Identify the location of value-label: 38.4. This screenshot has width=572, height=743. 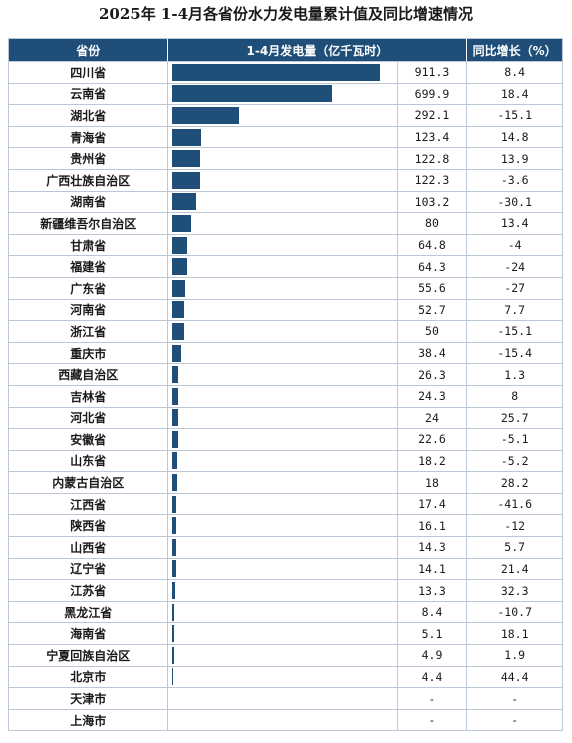
(433, 353).